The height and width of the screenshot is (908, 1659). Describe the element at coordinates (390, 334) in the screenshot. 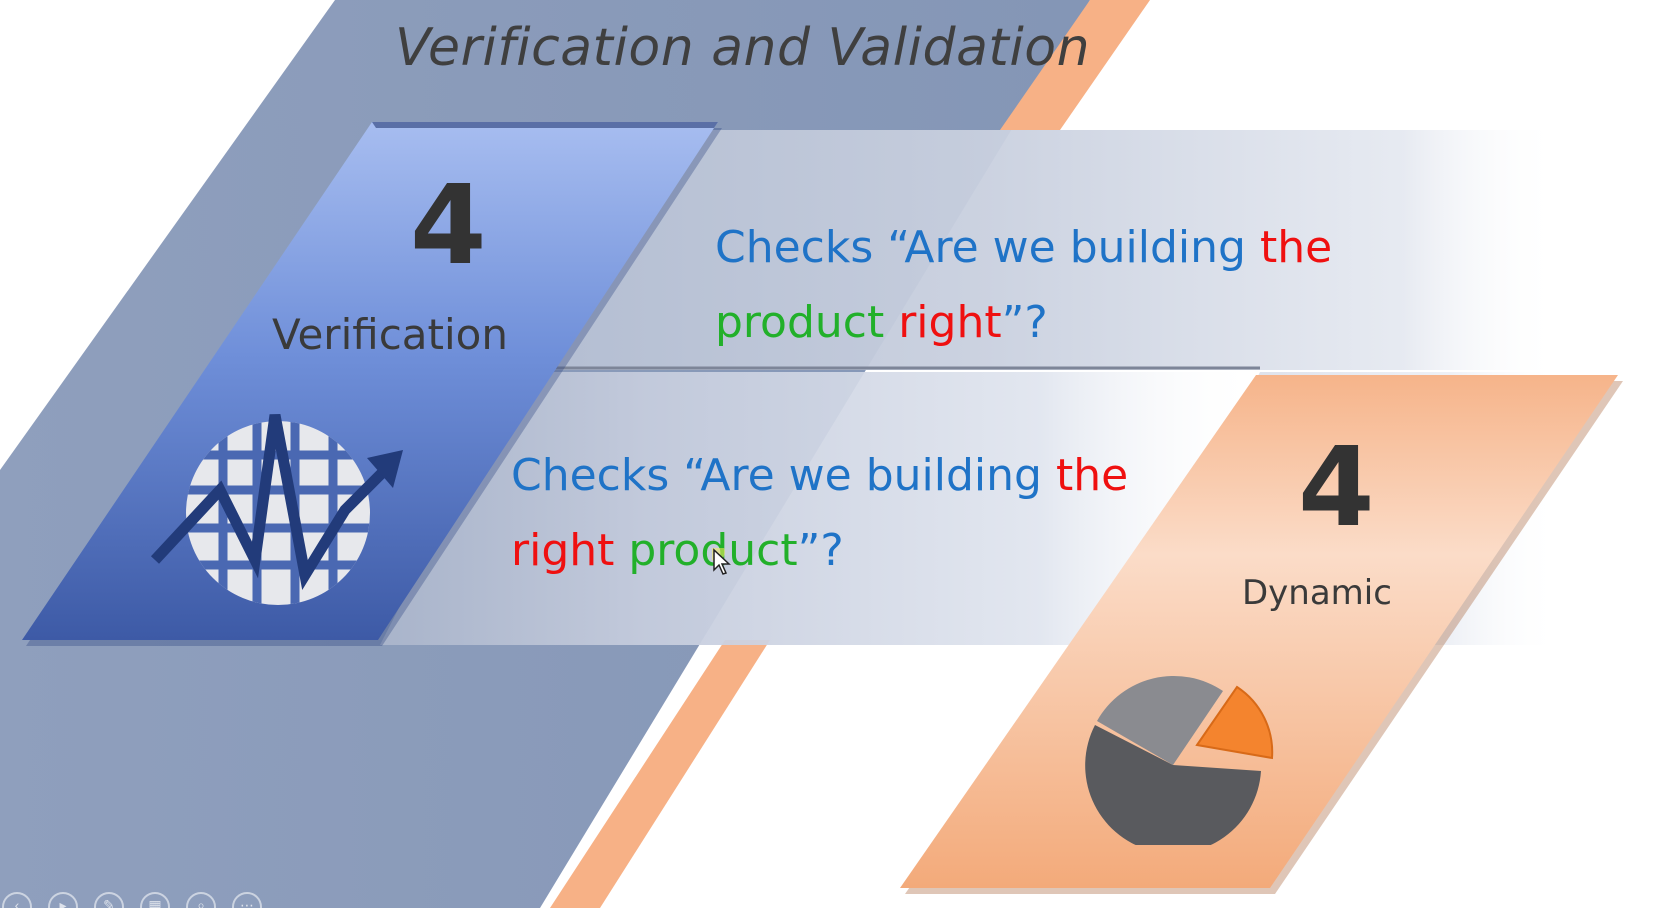

I see `verification-label: Verification` at that location.